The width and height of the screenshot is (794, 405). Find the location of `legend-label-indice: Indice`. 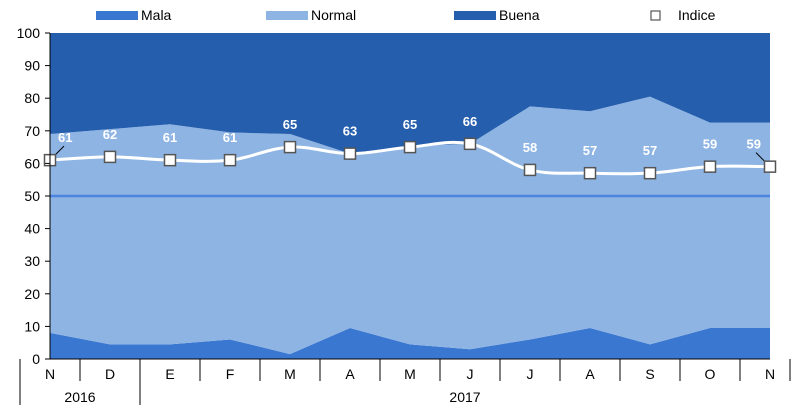

legend-label-indice: Indice is located at coordinates (697, 15).